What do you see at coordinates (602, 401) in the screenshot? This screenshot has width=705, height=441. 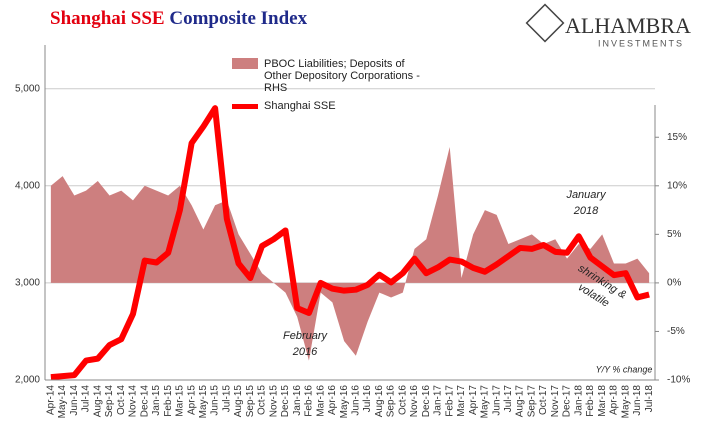 I see `x-tick-label: Mar-18` at bounding box center [602, 401].